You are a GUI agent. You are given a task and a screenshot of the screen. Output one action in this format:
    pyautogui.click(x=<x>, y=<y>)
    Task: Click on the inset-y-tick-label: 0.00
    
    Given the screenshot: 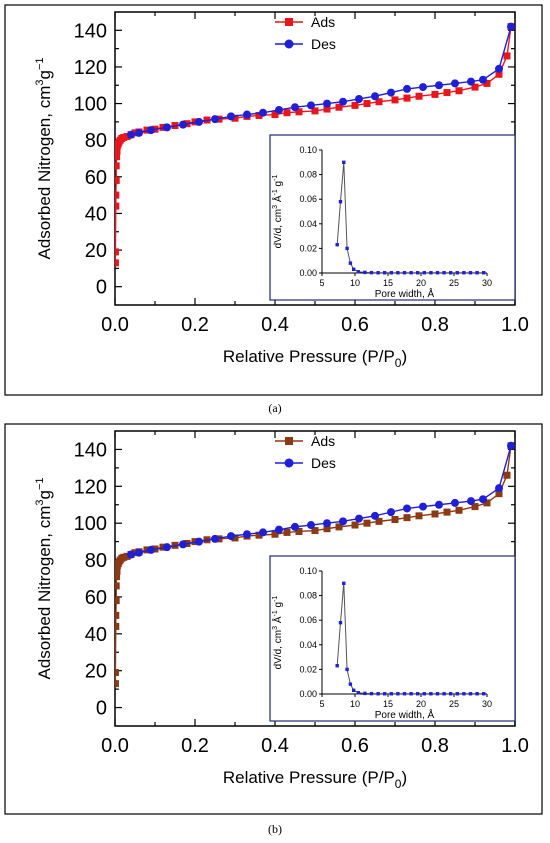 What is the action you would take?
    pyautogui.click(x=308, y=694)
    